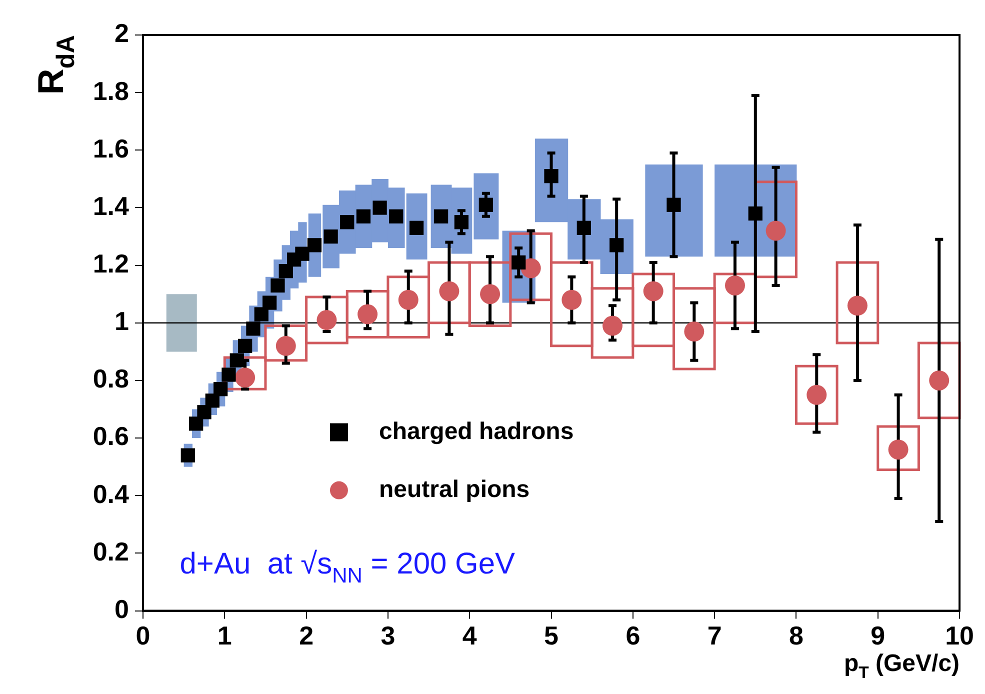 This screenshot has width=985, height=694. I want to click on y-tick-label: 1.6, so click(110, 148).